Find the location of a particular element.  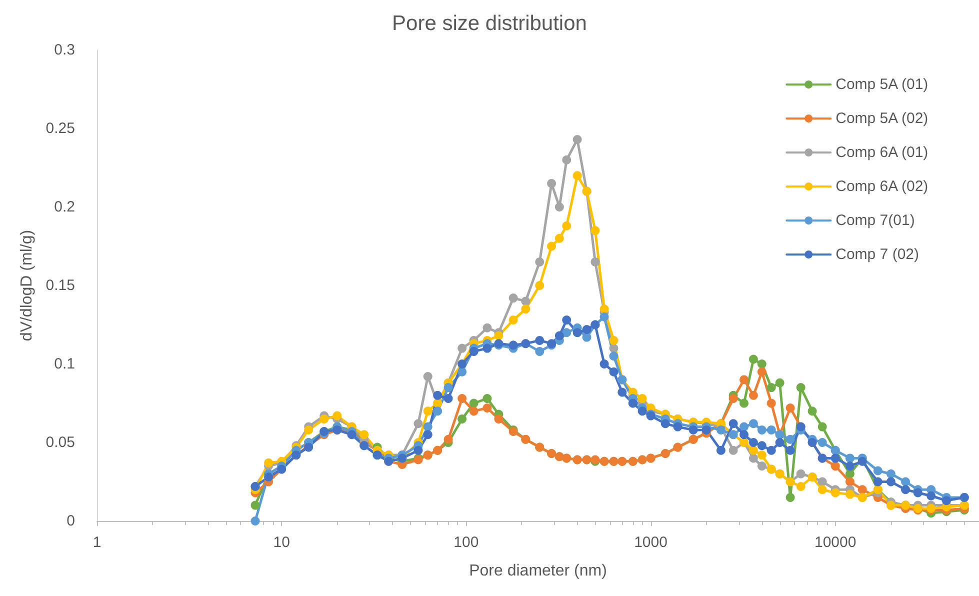

legend-label: Comp 6A (01) is located at coordinates (882, 152).